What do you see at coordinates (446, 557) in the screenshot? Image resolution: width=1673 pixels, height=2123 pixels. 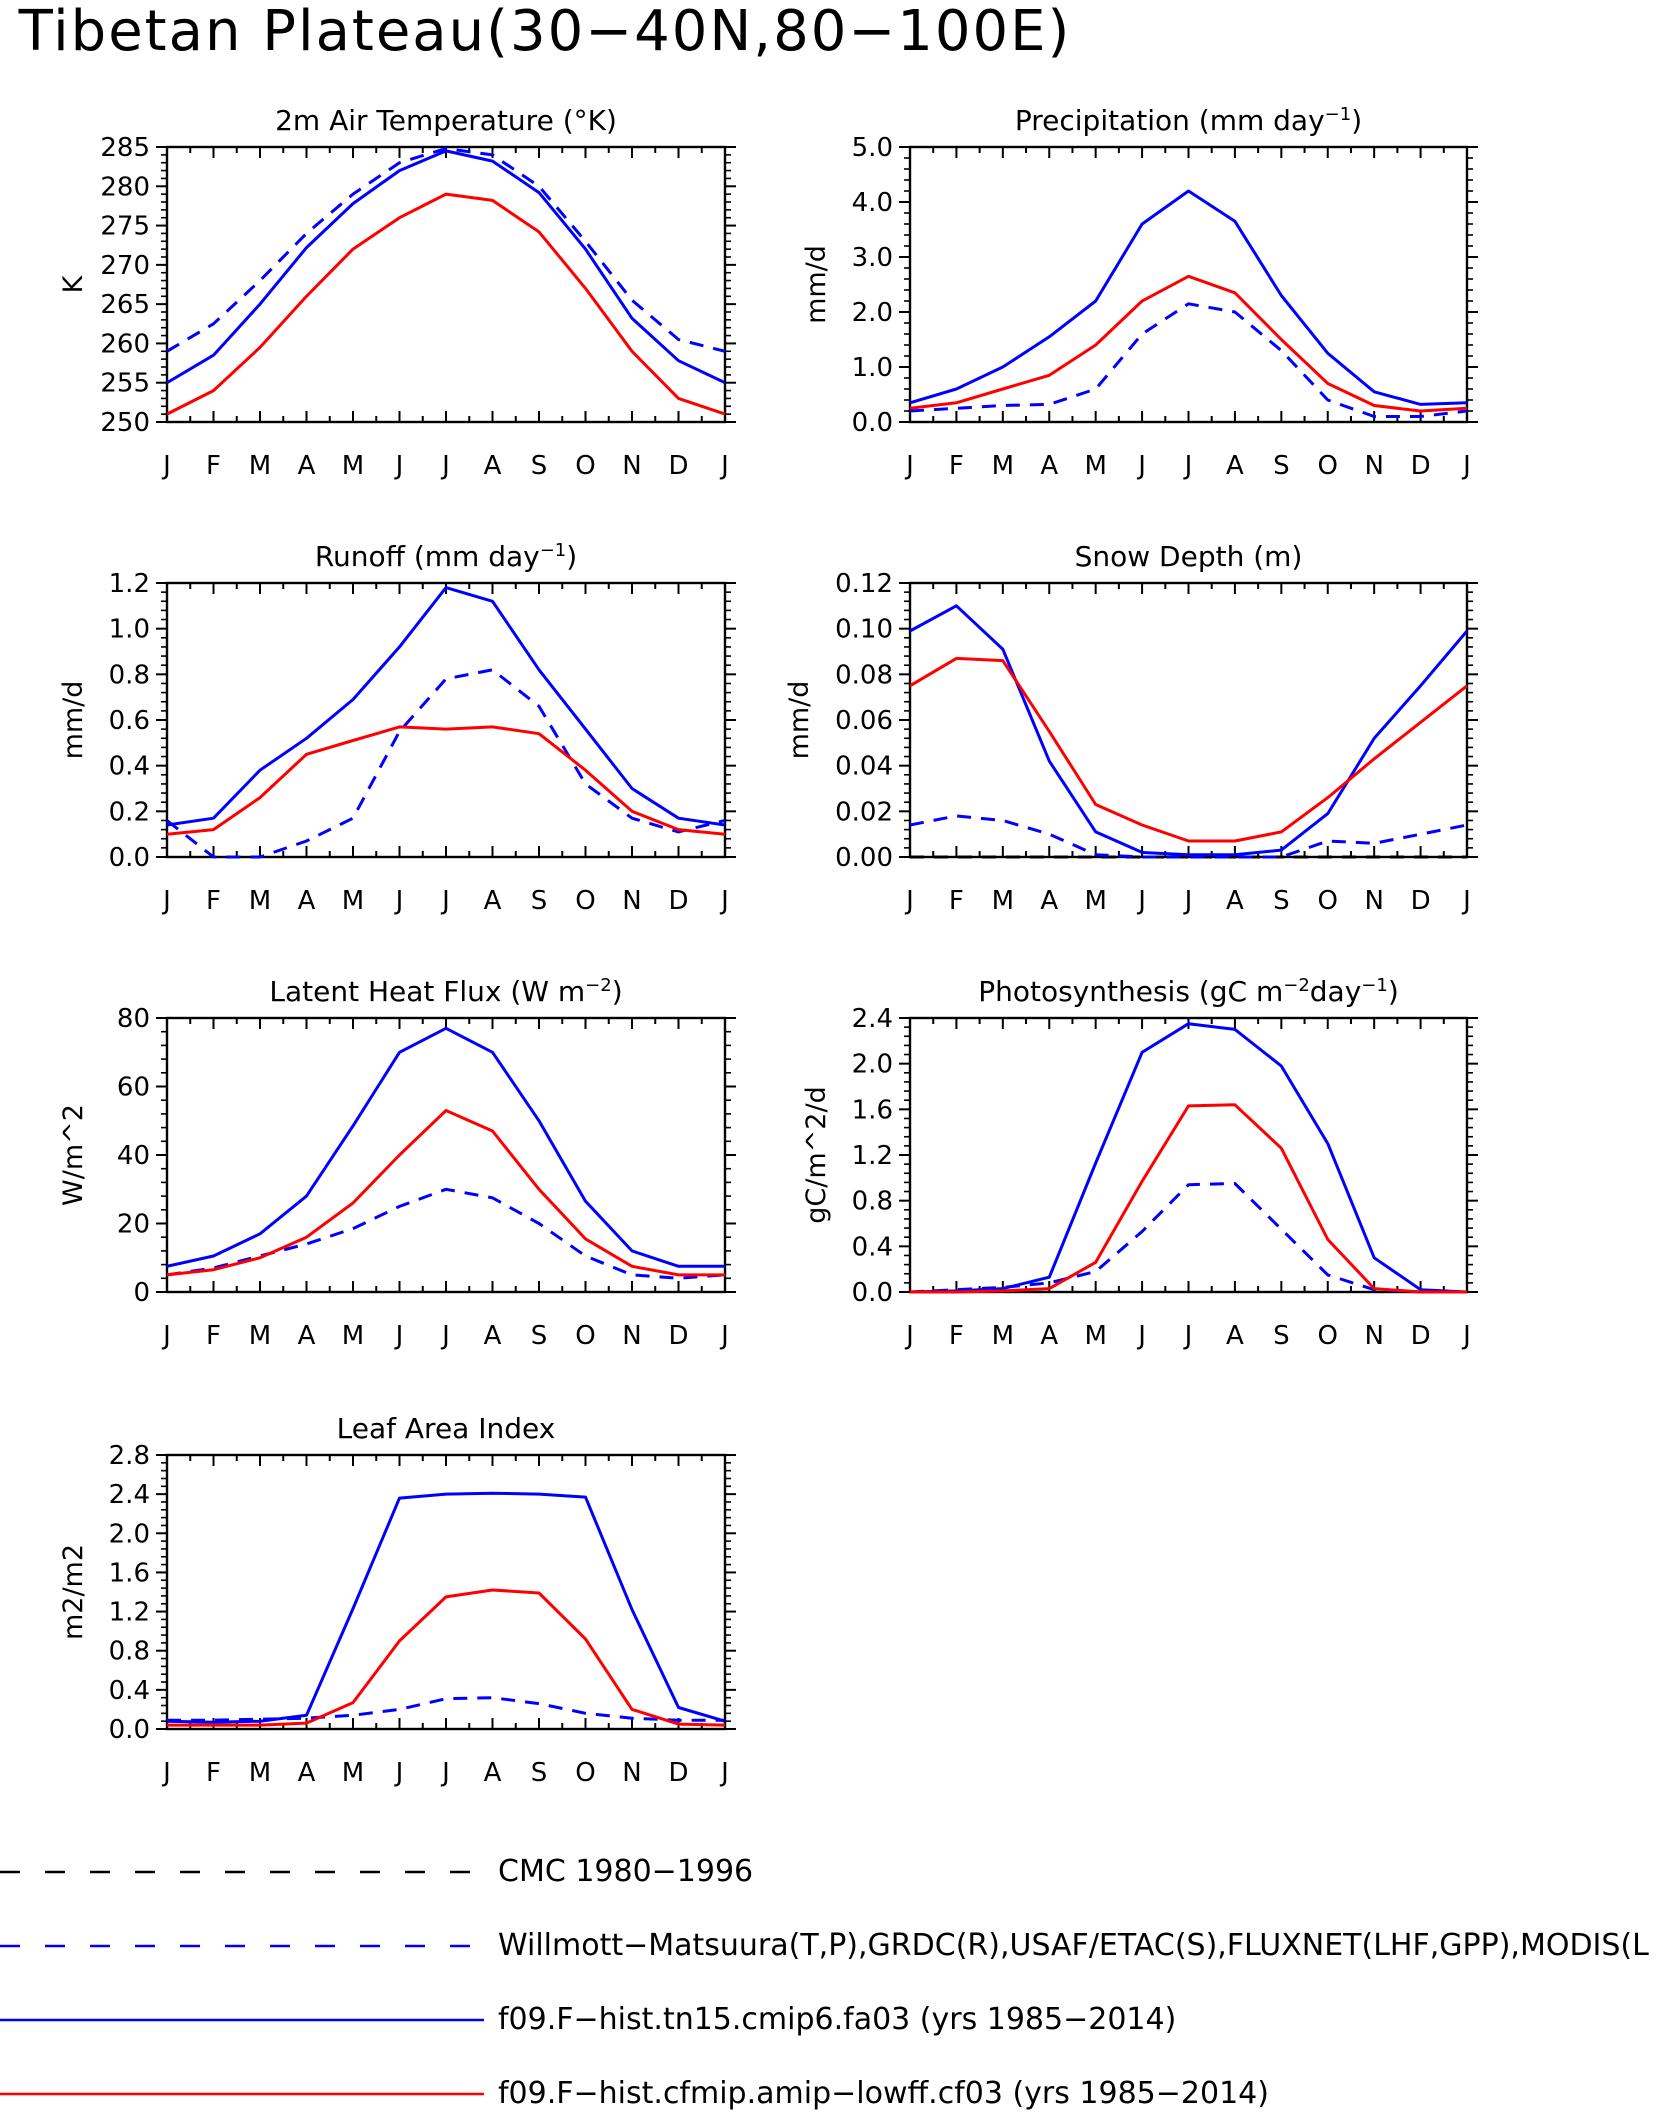 I see `panel-title: Runoff (mm day−1)` at bounding box center [446, 557].